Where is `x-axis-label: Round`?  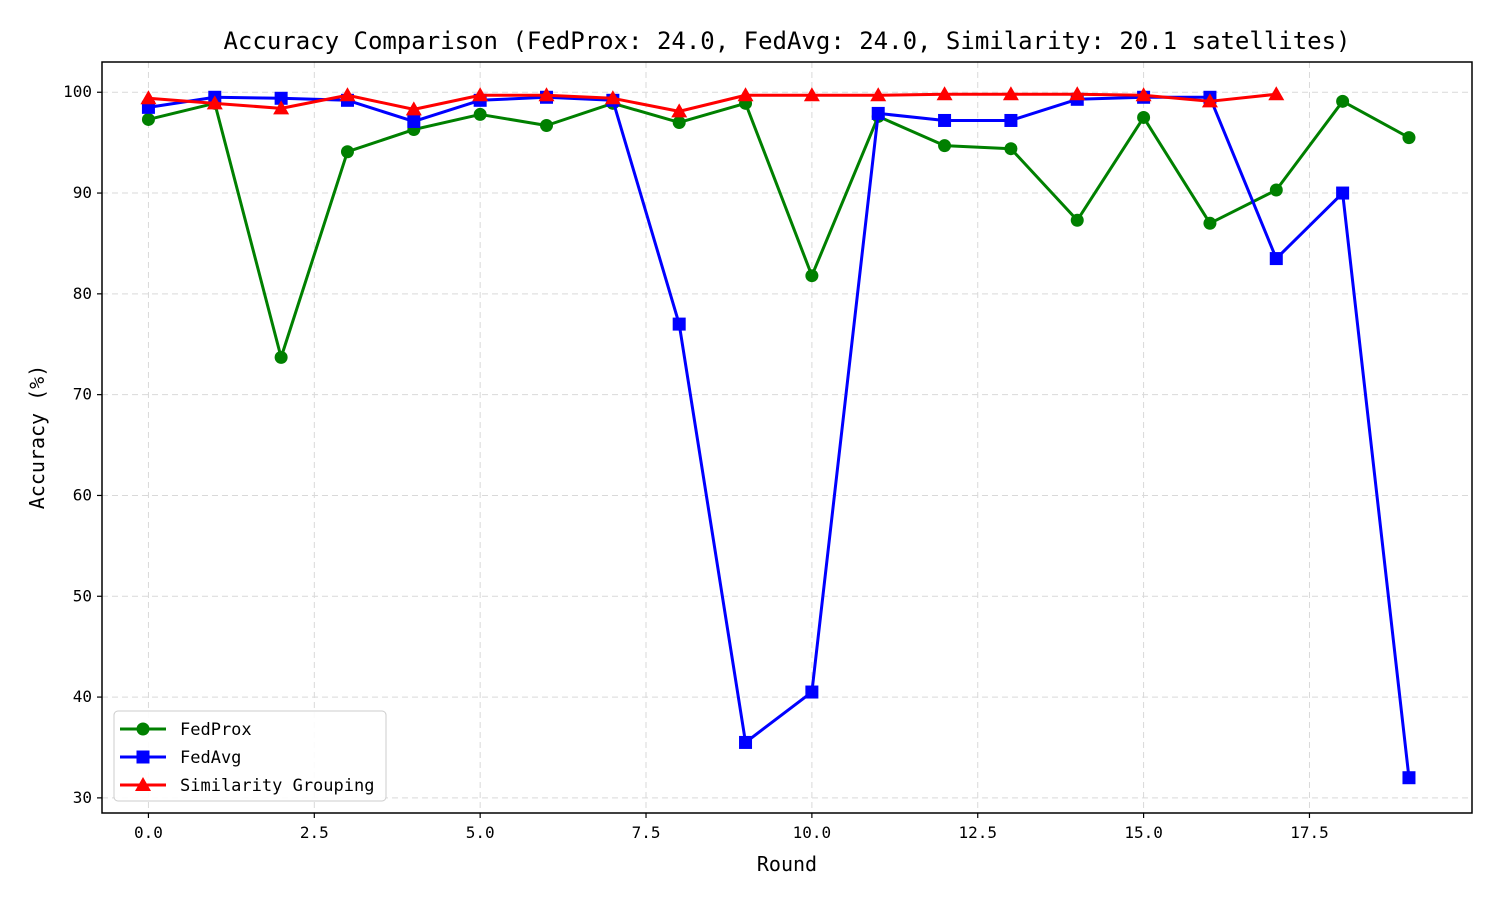 x-axis-label: Round is located at coordinates (787, 864).